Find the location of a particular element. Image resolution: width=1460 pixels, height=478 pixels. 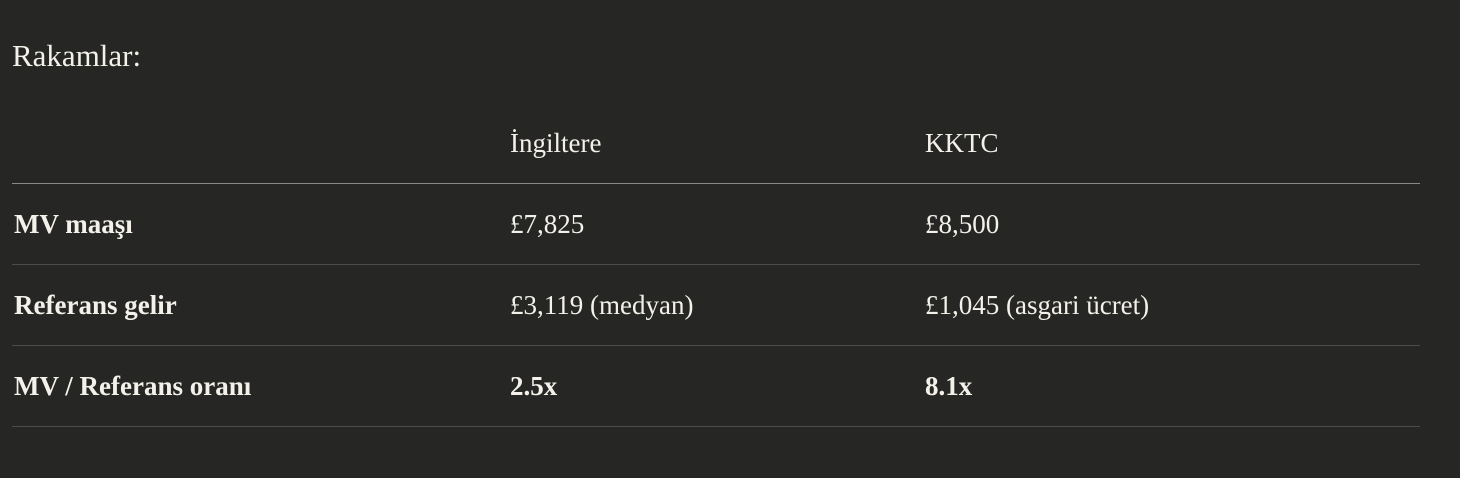

cell-ingiltere: £7,825 is located at coordinates (715, 224).